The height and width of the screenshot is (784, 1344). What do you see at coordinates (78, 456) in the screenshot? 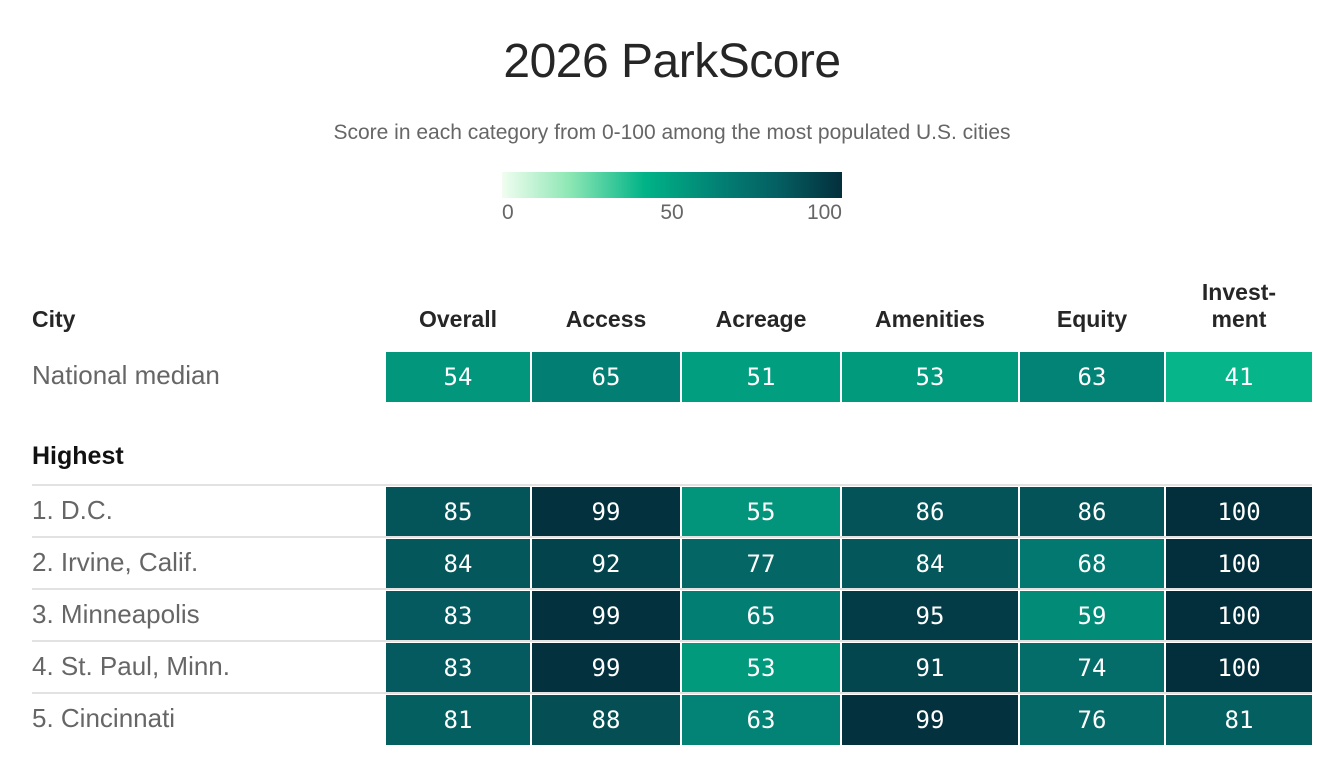
I see `section-highest: Highest` at bounding box center [78, 456].